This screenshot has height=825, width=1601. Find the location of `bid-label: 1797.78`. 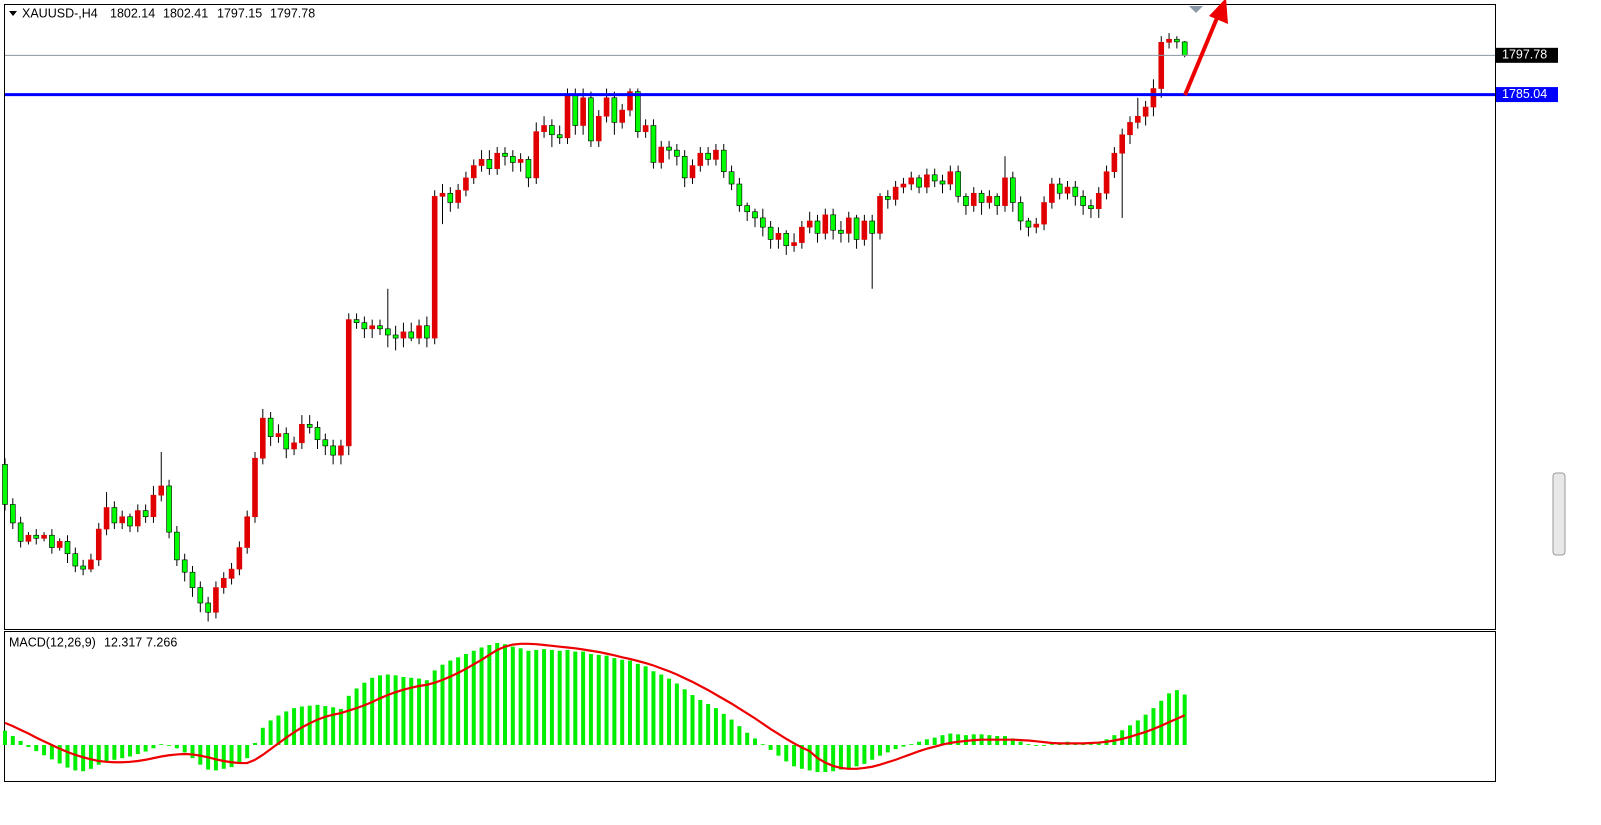

bid-label: 1797.78 is located at coordinates (1524, 55).